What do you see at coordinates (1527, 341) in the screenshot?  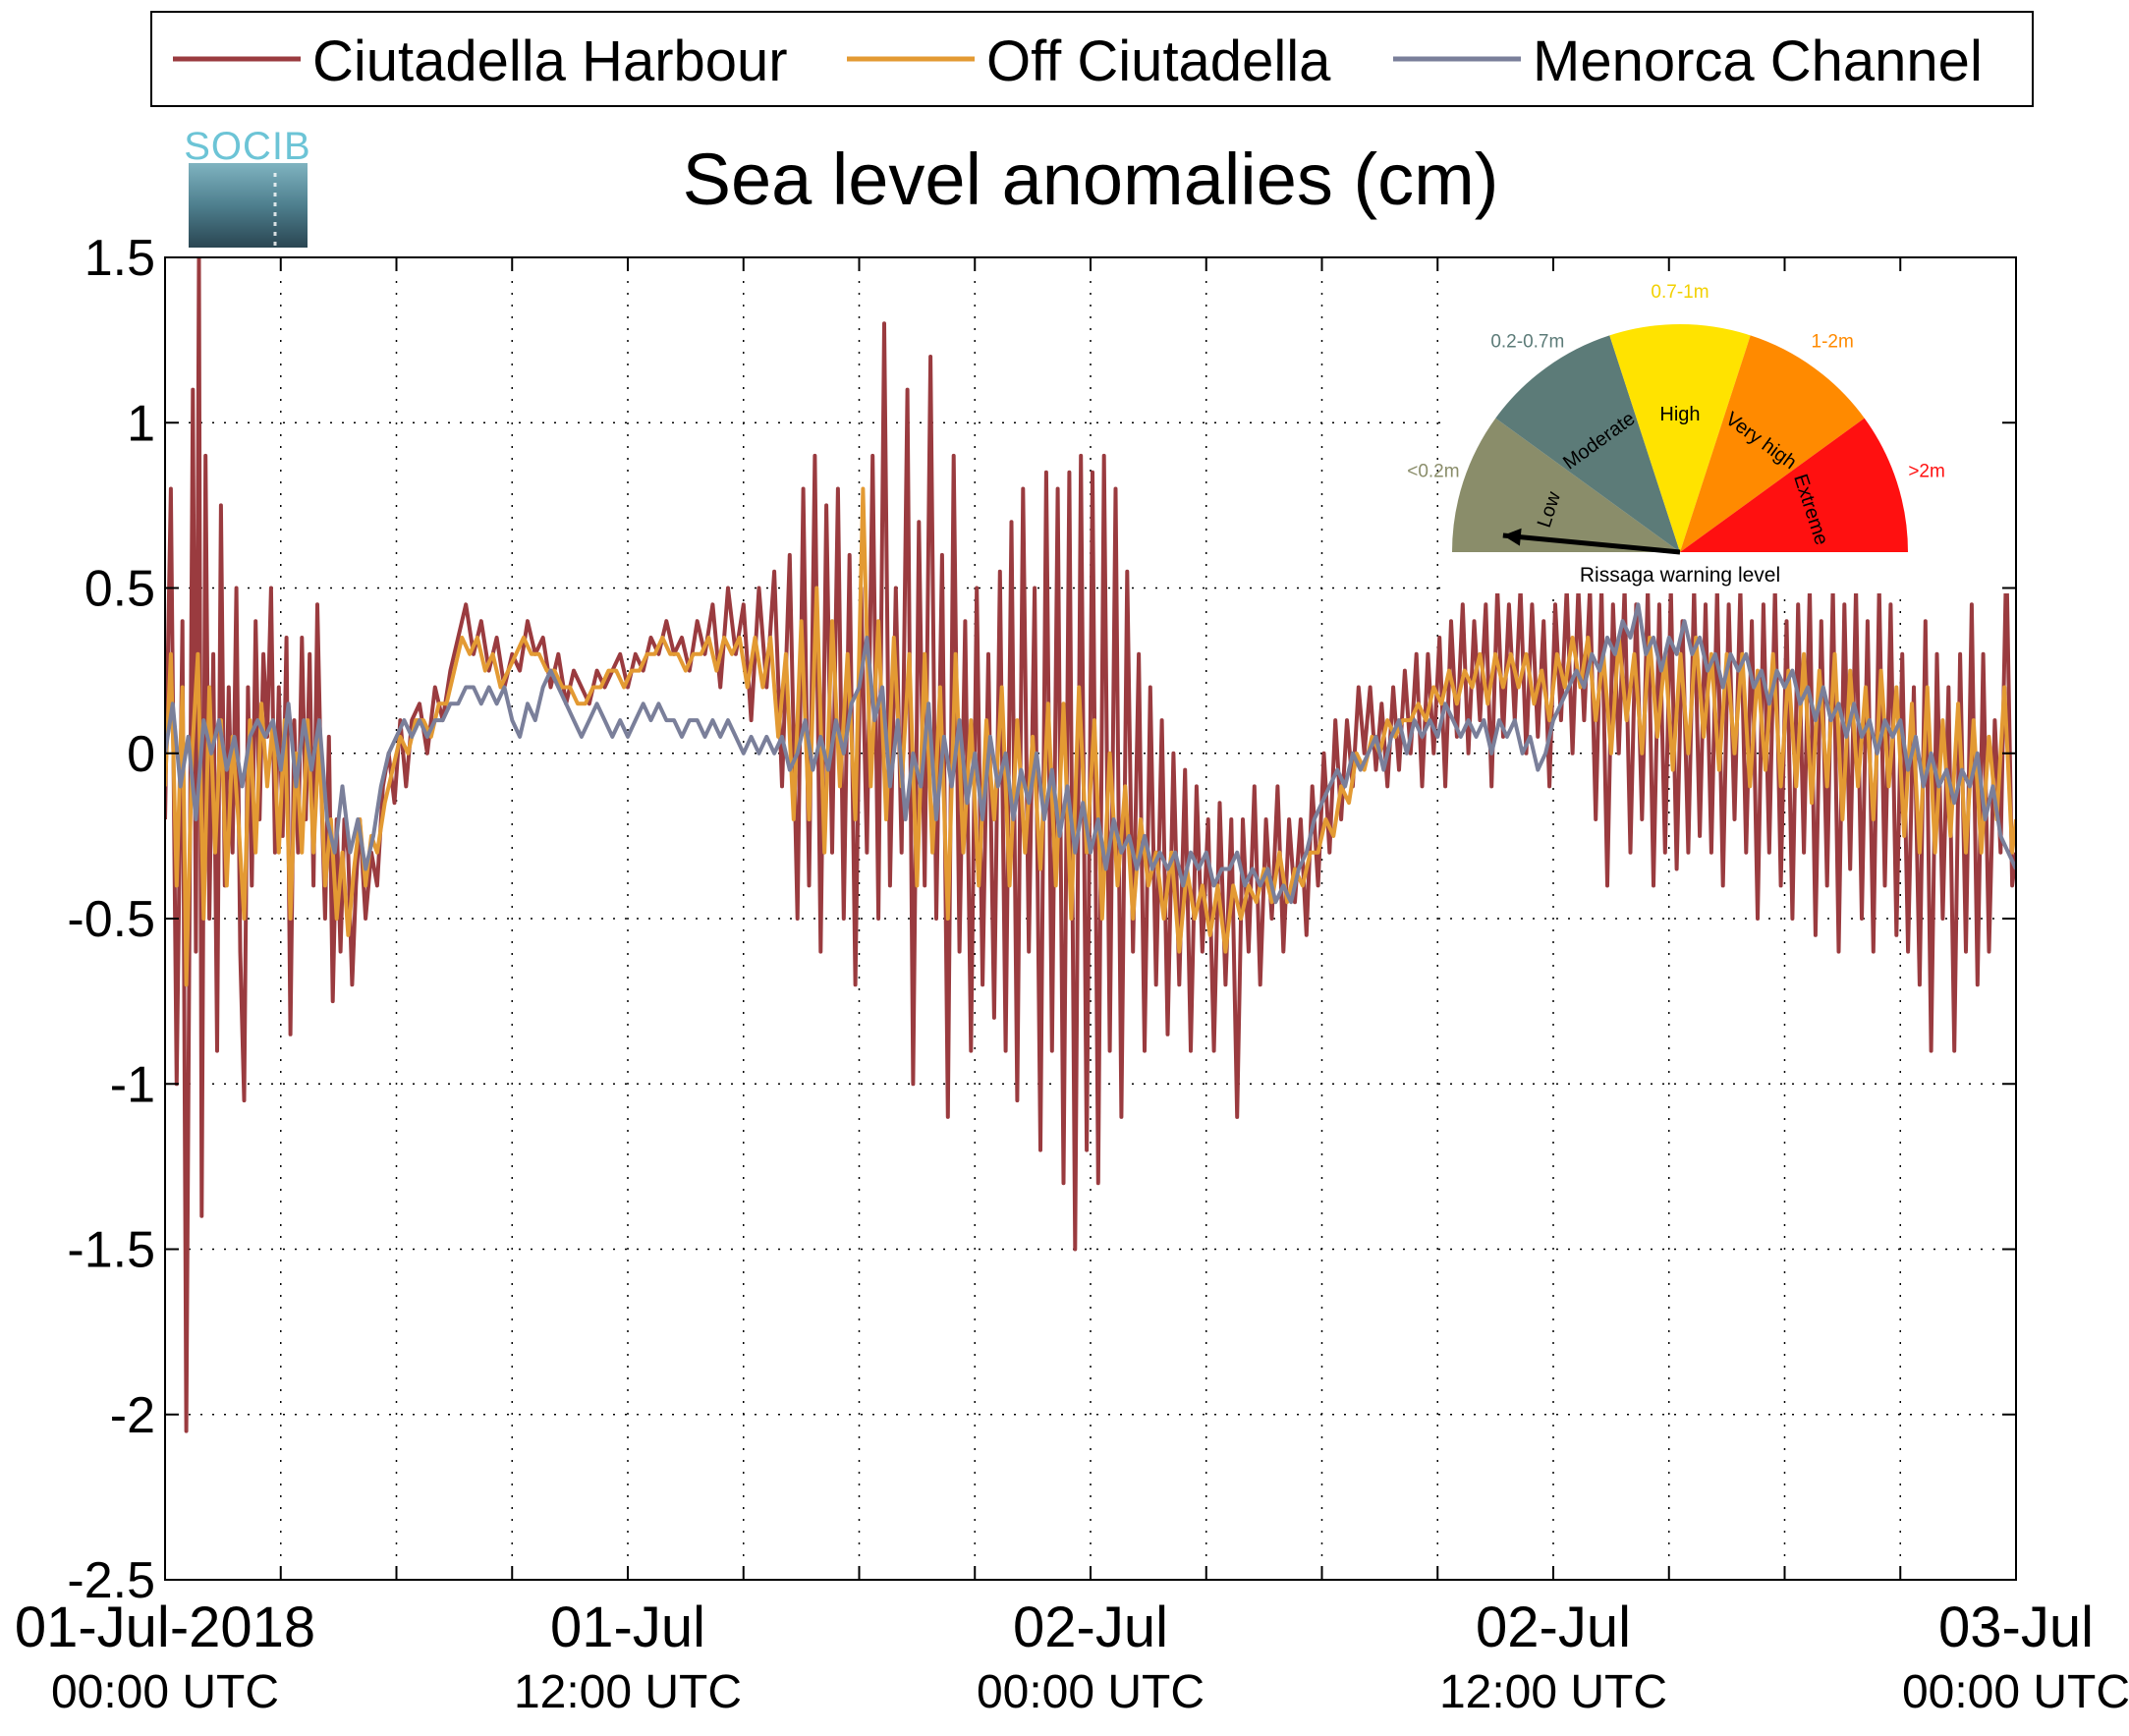 I see `gauge-range-label: 0.2-0.7m` at bounding box center [1527, 341].